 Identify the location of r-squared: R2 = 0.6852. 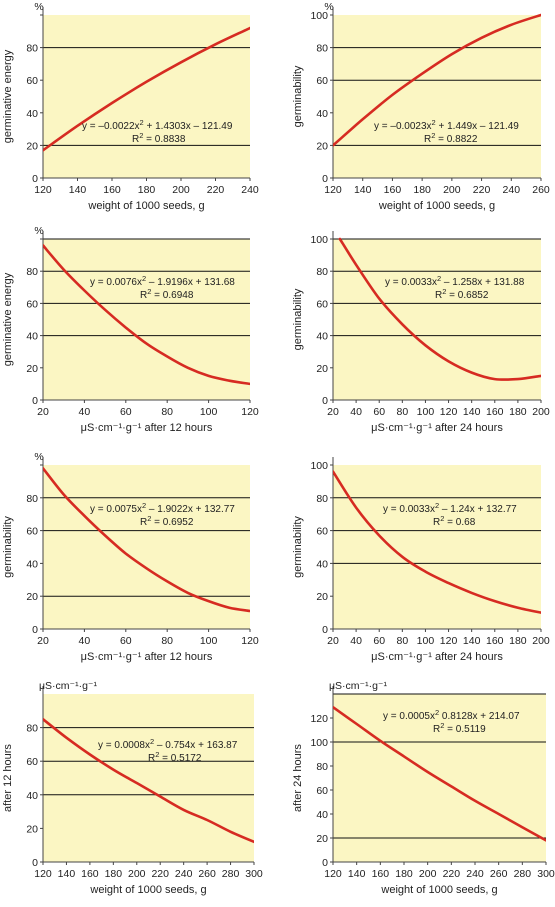
(462, 294).